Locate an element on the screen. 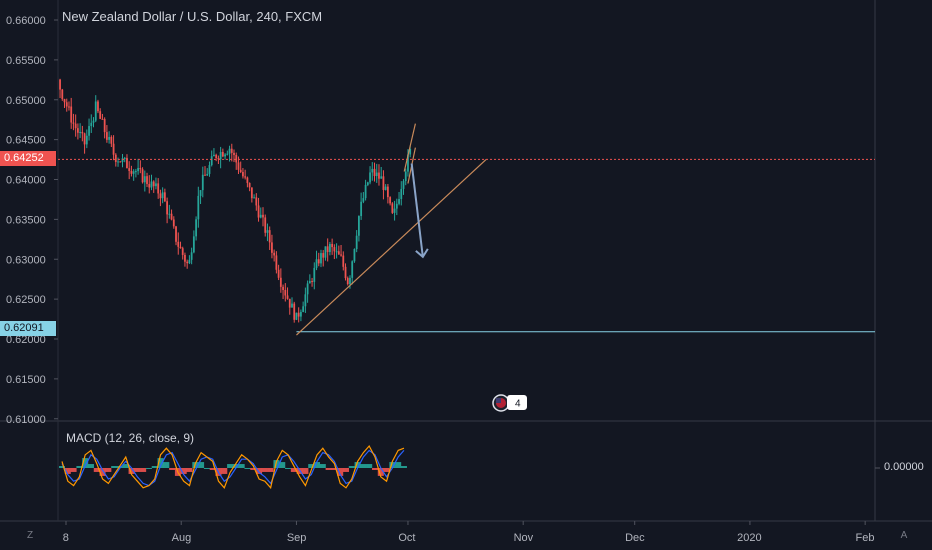 The height and width of the screenshot is (550, 932). x-tick-label: Oct is located at coordinates (406, 538).